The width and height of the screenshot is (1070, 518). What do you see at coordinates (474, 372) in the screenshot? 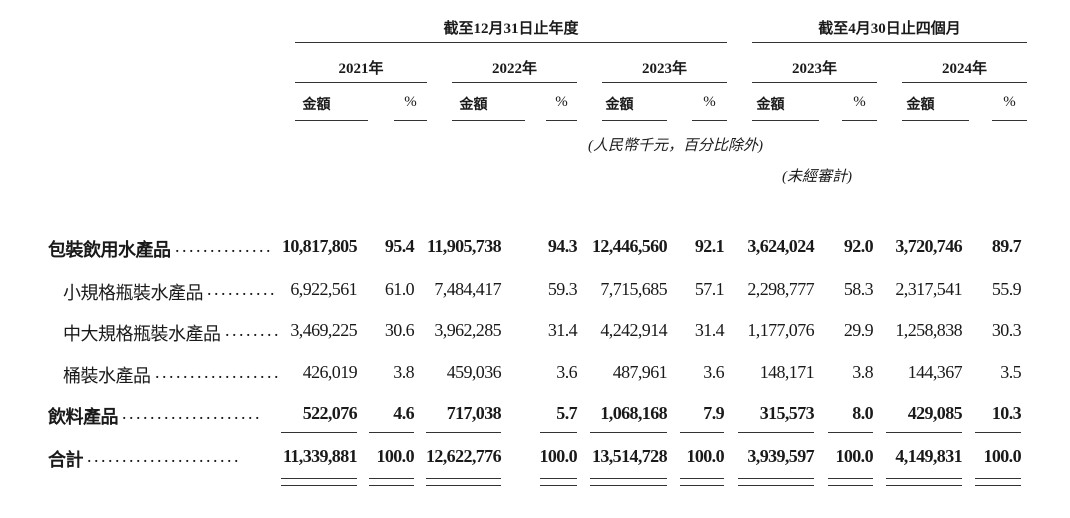
I see `amount-cell: 459,036` at bounding box center [474, 372].